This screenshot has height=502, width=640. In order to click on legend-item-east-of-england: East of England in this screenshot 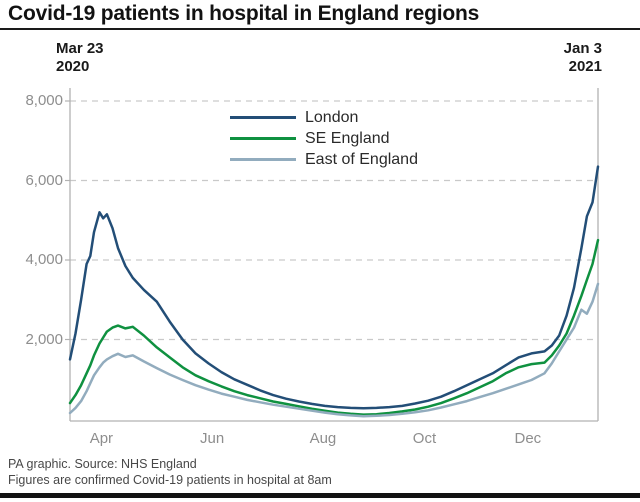, I will do `click(324, 159)`.